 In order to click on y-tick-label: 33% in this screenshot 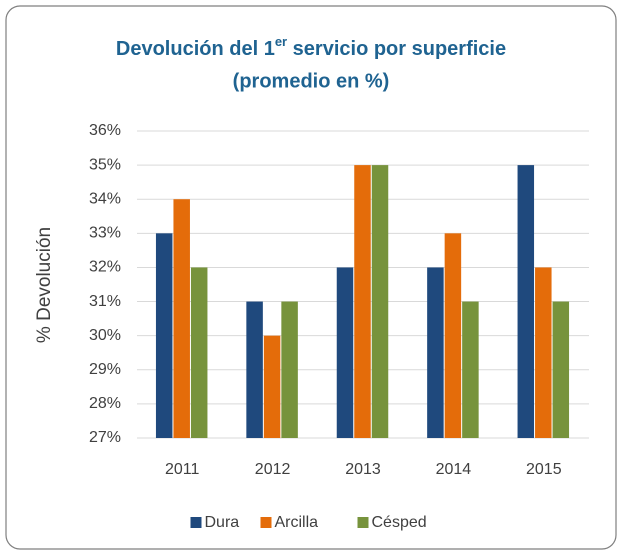, I will do `click(105, 233)`.